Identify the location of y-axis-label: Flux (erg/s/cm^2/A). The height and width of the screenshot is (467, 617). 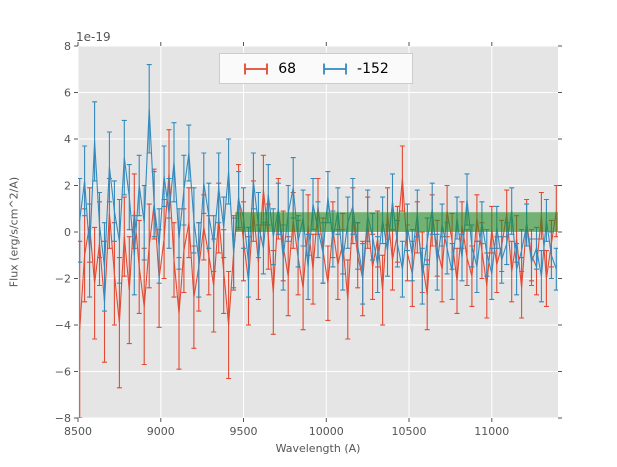
(14, 232).